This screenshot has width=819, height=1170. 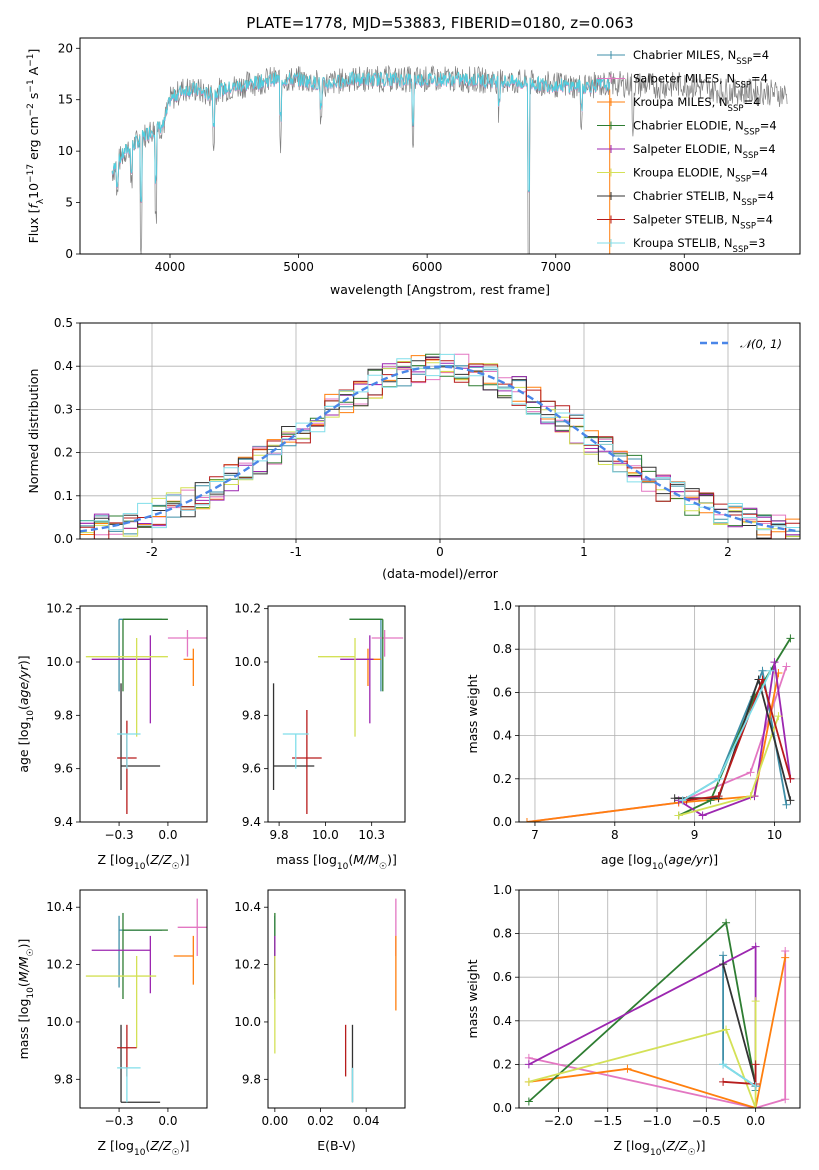 What do you see at coordinates (320, 1121) in the screenshot?
I see `x-tick-label: 0.02` at bounding box center [320, 1121].